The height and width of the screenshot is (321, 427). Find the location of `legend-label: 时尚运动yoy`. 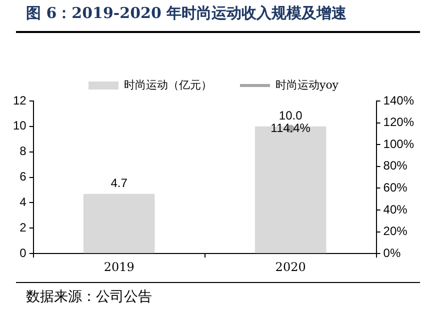

legend-label: 时尚运动yoy is located at coordinates (307, 85).